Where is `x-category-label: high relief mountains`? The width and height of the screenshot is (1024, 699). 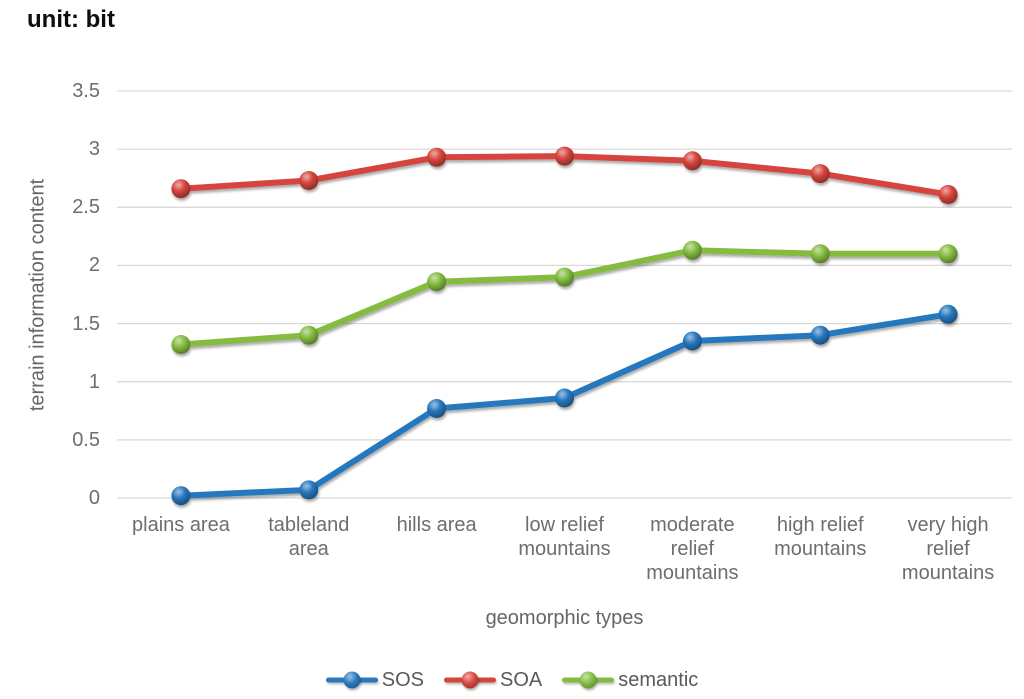
x-category-label: high relief mountains is located at coordinates (820, 537).